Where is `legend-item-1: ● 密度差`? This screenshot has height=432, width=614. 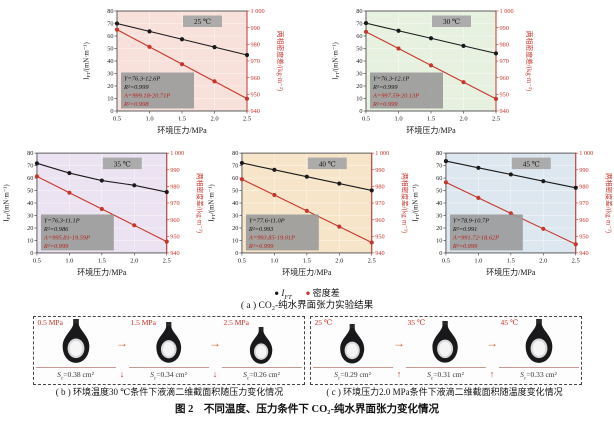
legend-item-1: ● 密度差 is located at coordinates (323, 293).